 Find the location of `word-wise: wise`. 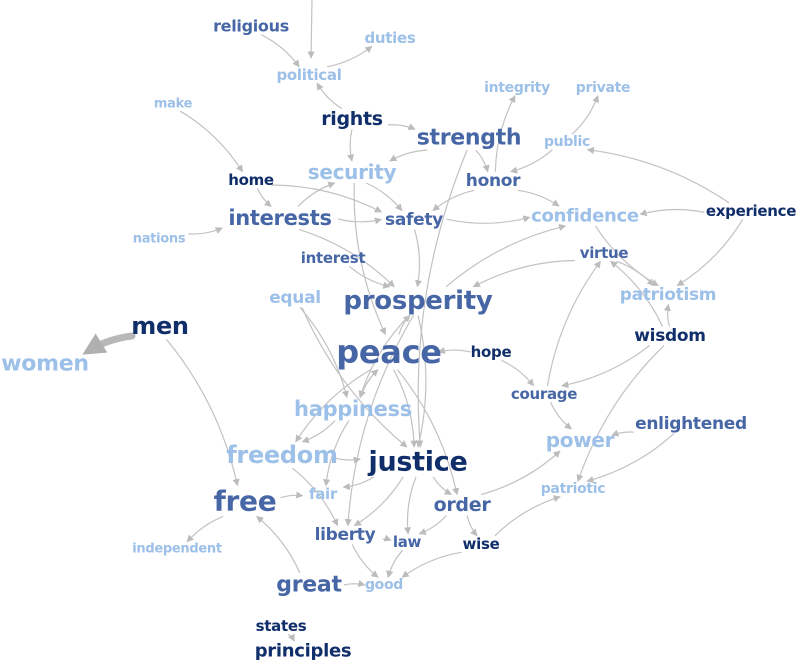

word-wise: wise is located at coordinates (481, 544).